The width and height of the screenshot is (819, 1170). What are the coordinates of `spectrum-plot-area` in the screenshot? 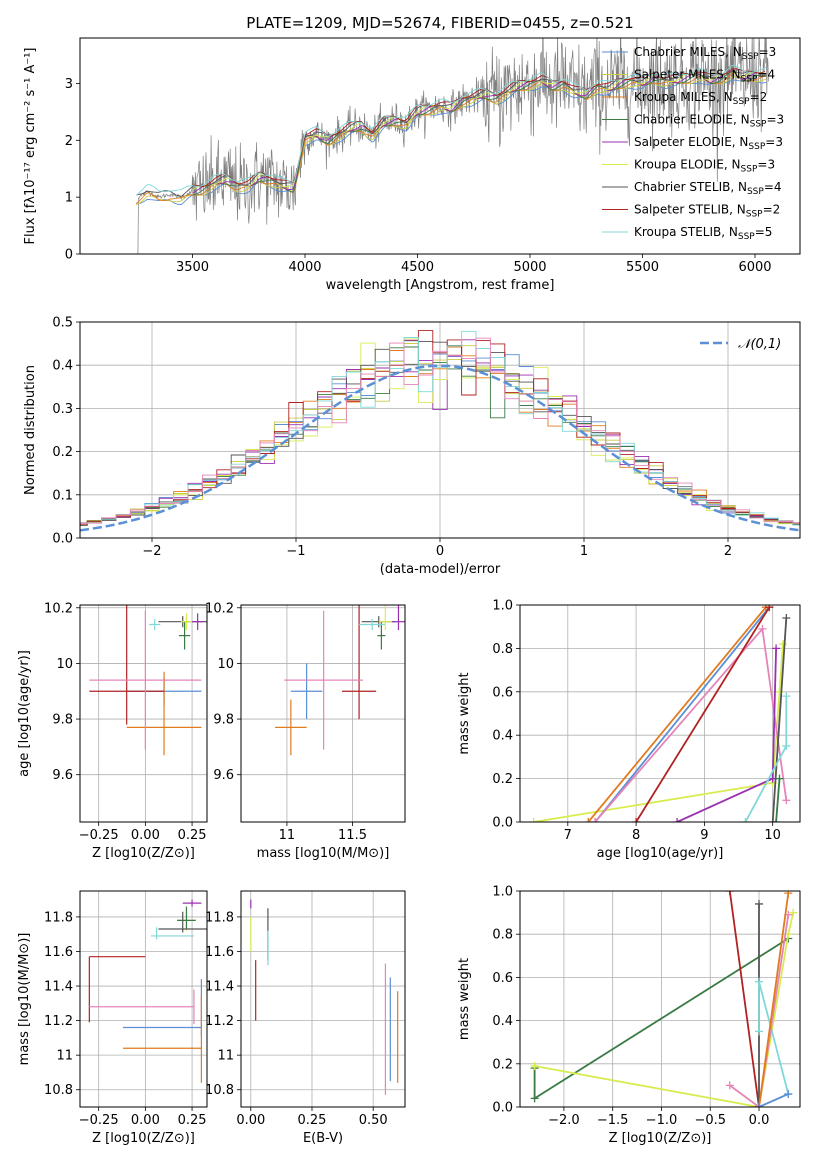 It's located at (449, 146).